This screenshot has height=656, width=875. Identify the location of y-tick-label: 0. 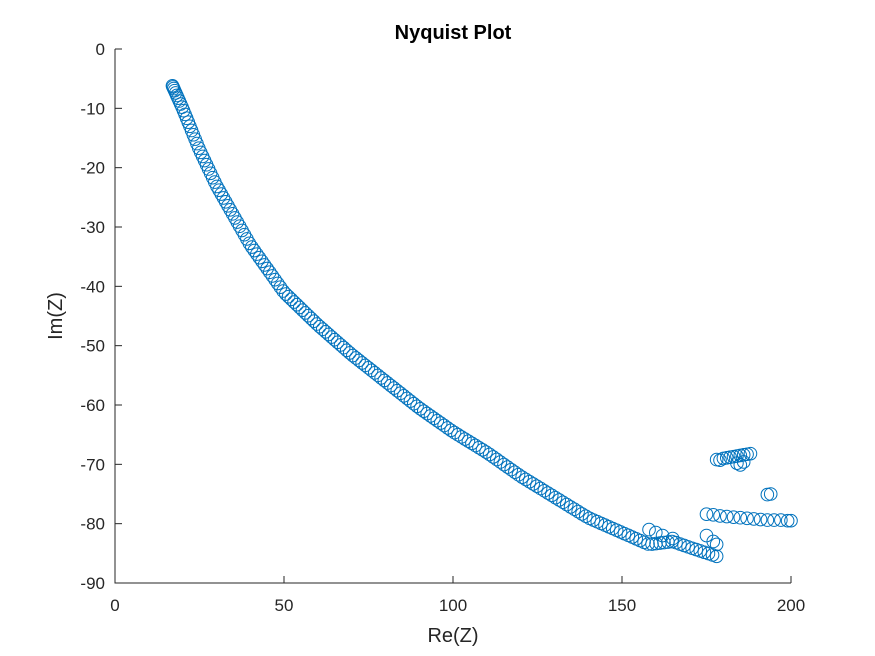
(100, 49).